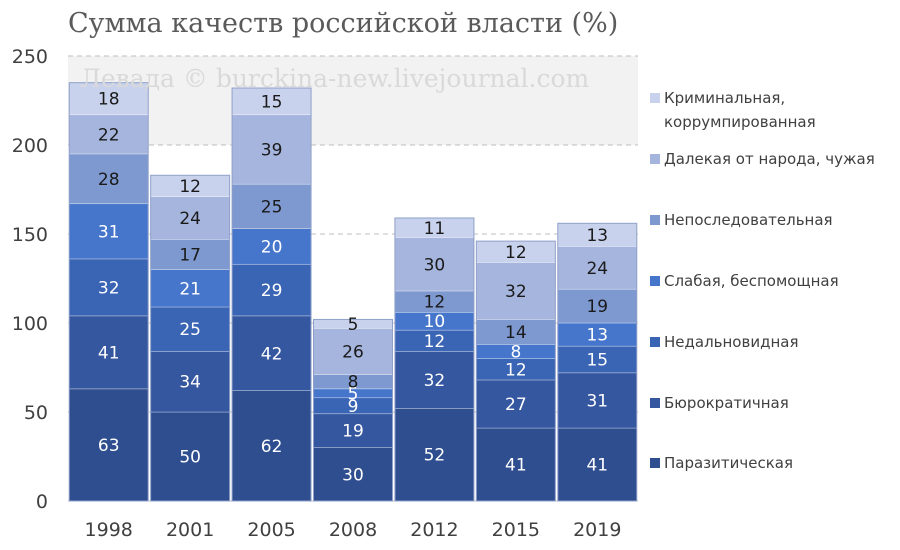 The height and width of the screenshot is (550, 900). I want to click on legend-item: Паразитическая, so click(721, 463).